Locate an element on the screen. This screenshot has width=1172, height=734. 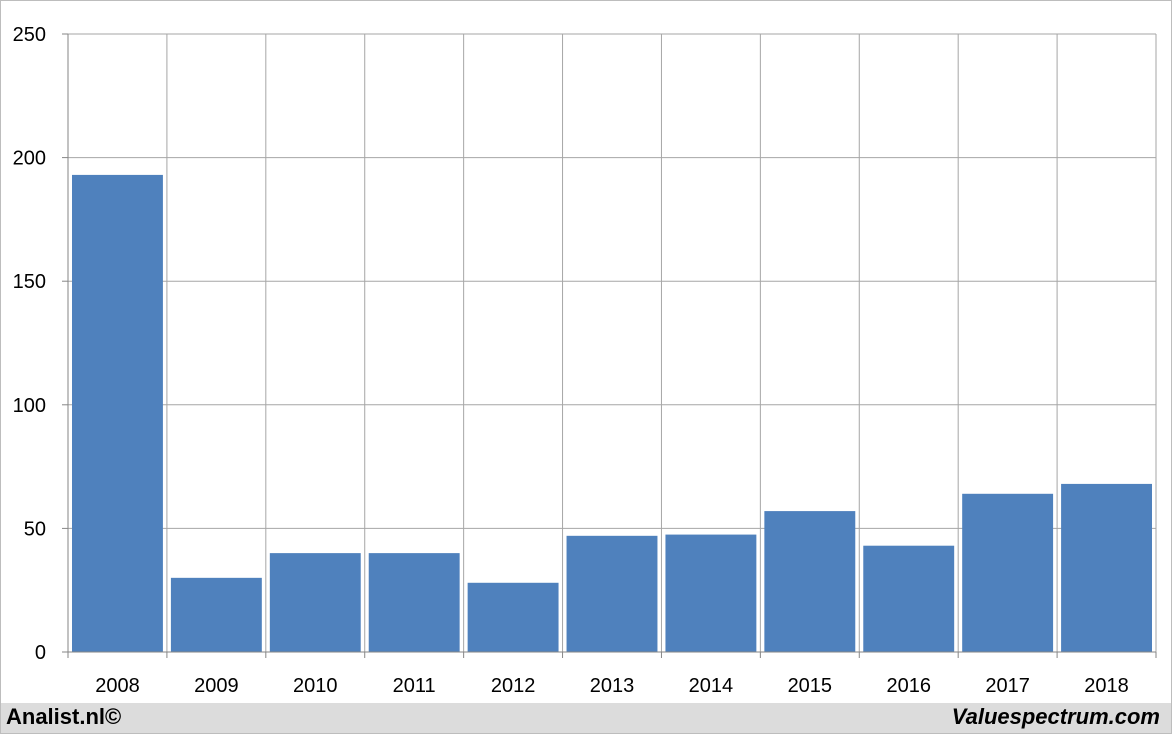
x-tick-label: 2016 is located at coordinates (908, 686).